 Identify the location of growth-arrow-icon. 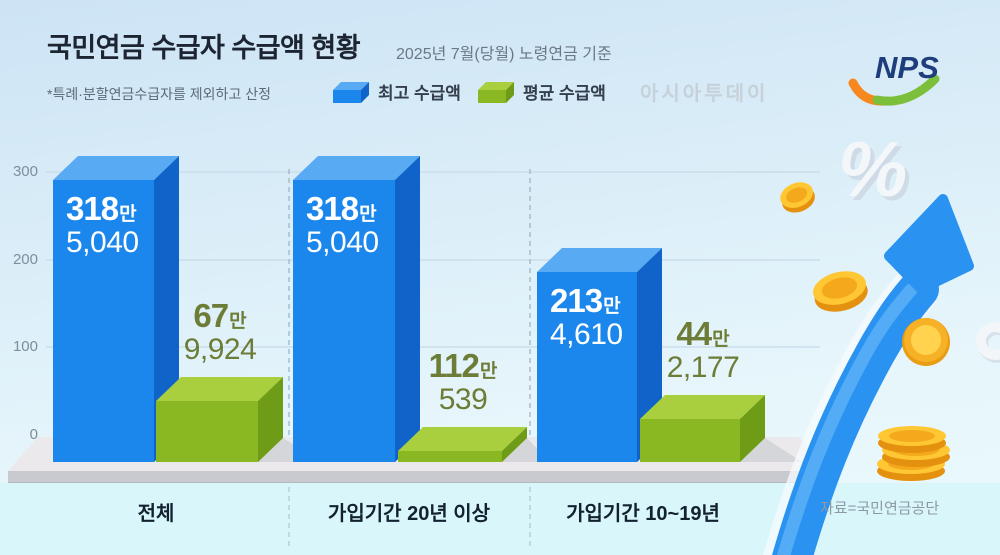
(868, 374).